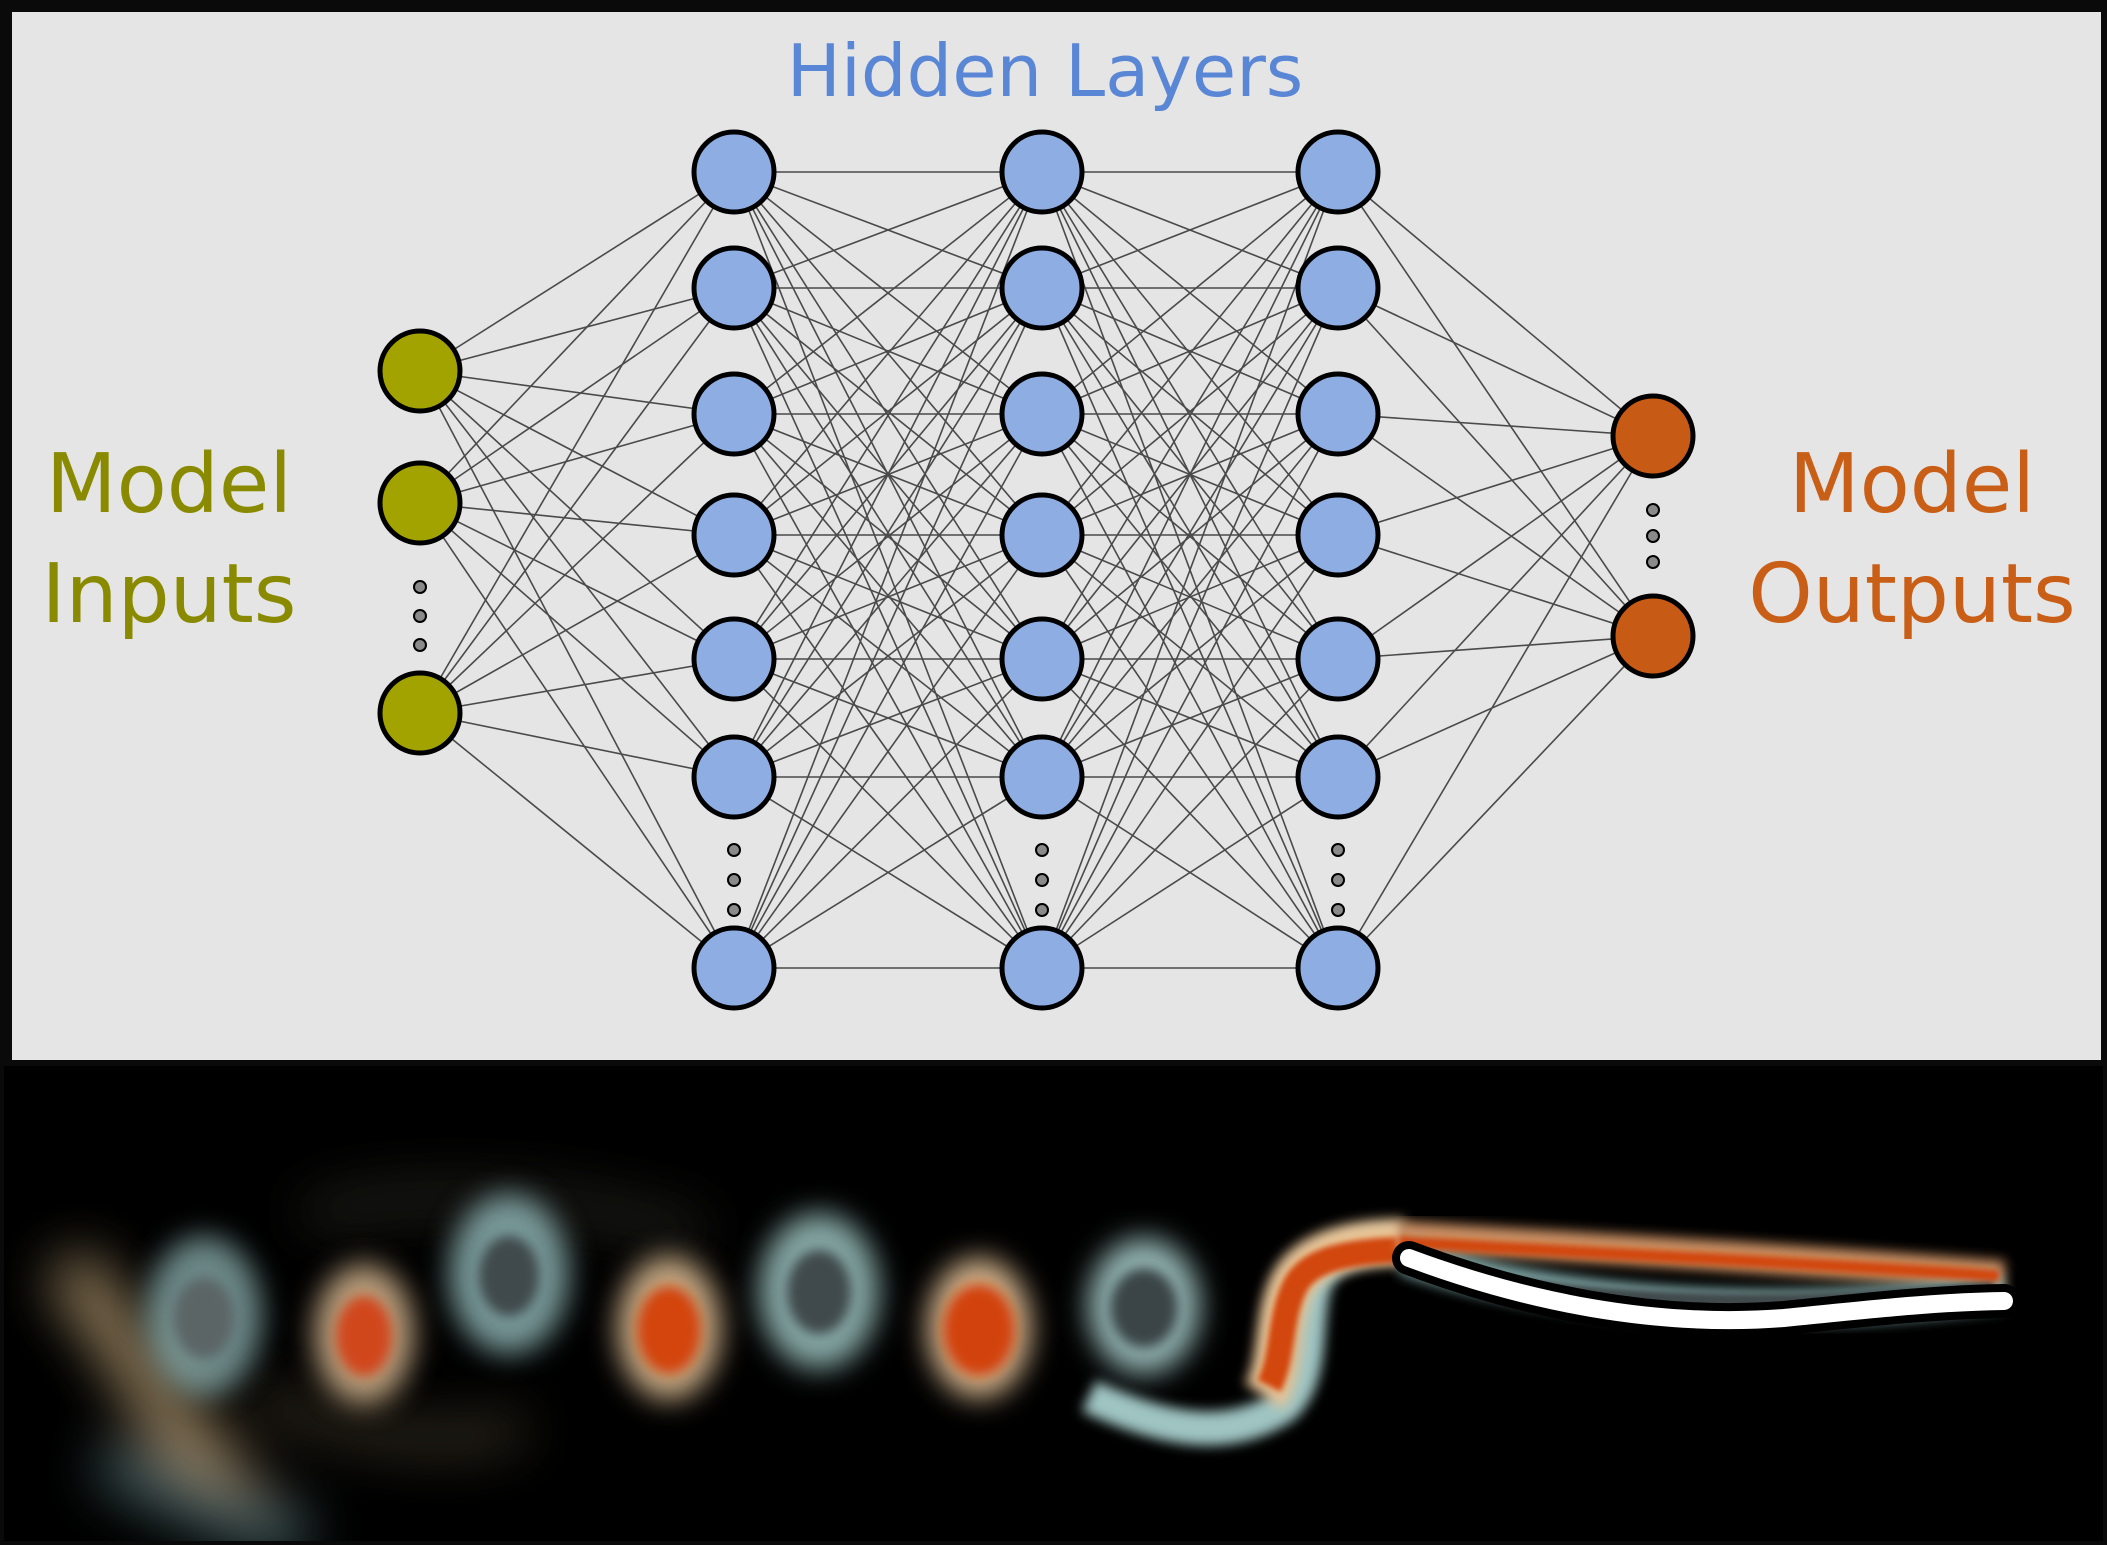 This screenshot has height=1545, width=2107. I want to click on model-outputs-label-line2: Outputs, so click(1912, 594).